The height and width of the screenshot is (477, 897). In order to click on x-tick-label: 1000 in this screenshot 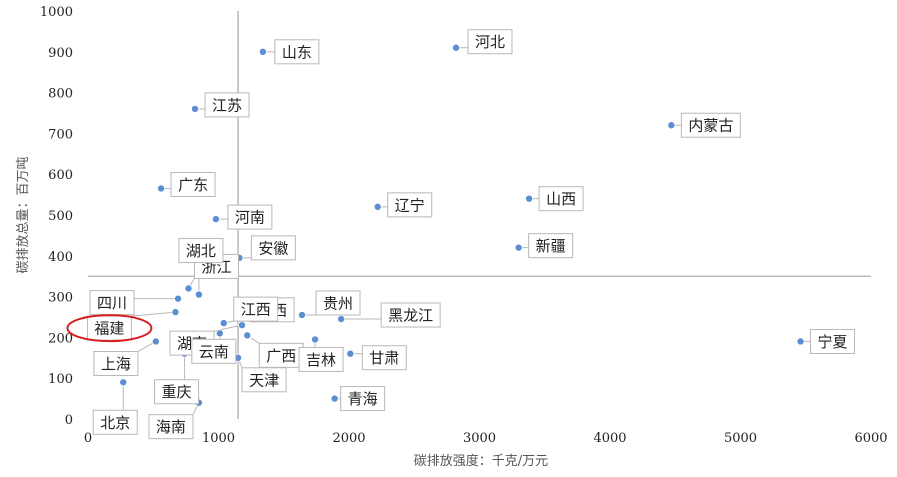, I will do `click(218, 438)`.